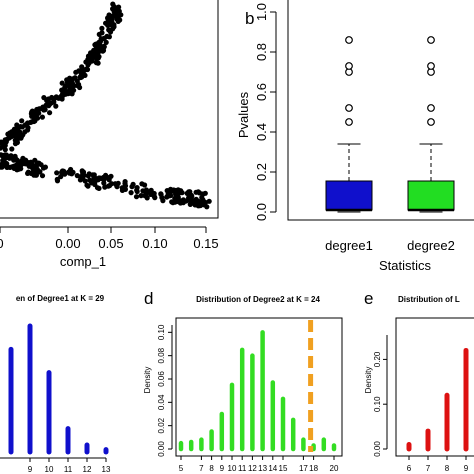 The image size is (474, 474). What do you see at coordinates (256, 112) in the screenshot?
I see `panel-b-yaxis: 0.0 0.2 0.4 0.6 0.8 1.0 Pvalues` at bounding box center [256, 112].